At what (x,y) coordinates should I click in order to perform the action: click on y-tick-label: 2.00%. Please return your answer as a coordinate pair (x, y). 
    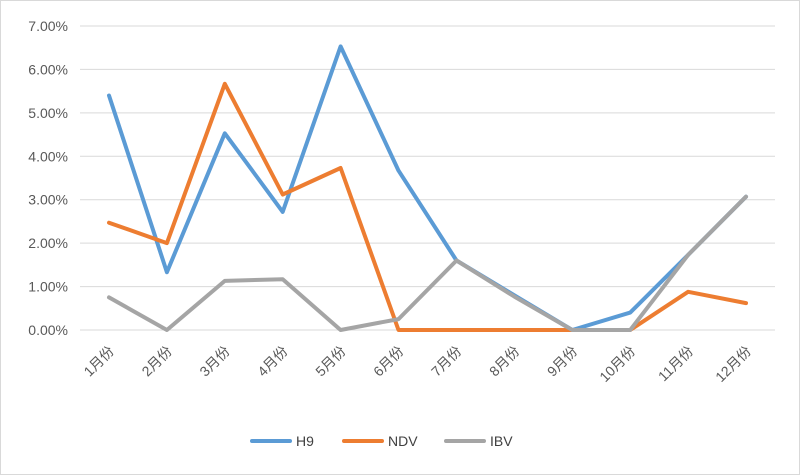
    Looking at the image, I should click on (48, 243).